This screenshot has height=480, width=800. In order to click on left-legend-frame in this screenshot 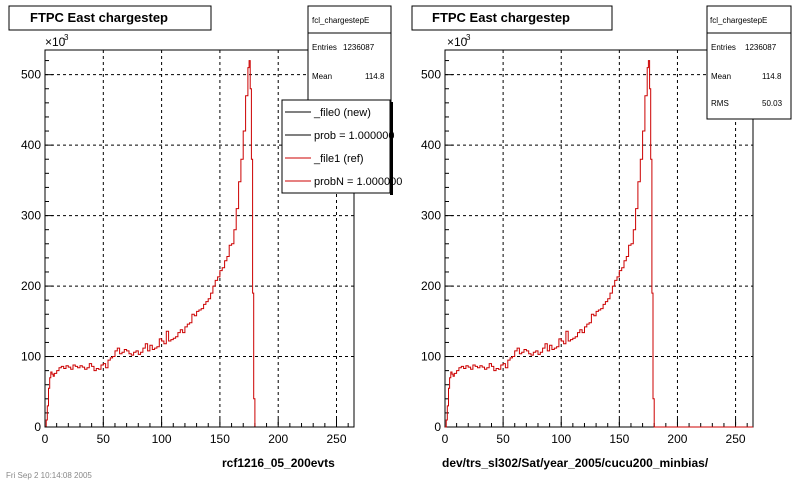, I will do `click(336, 146)`.